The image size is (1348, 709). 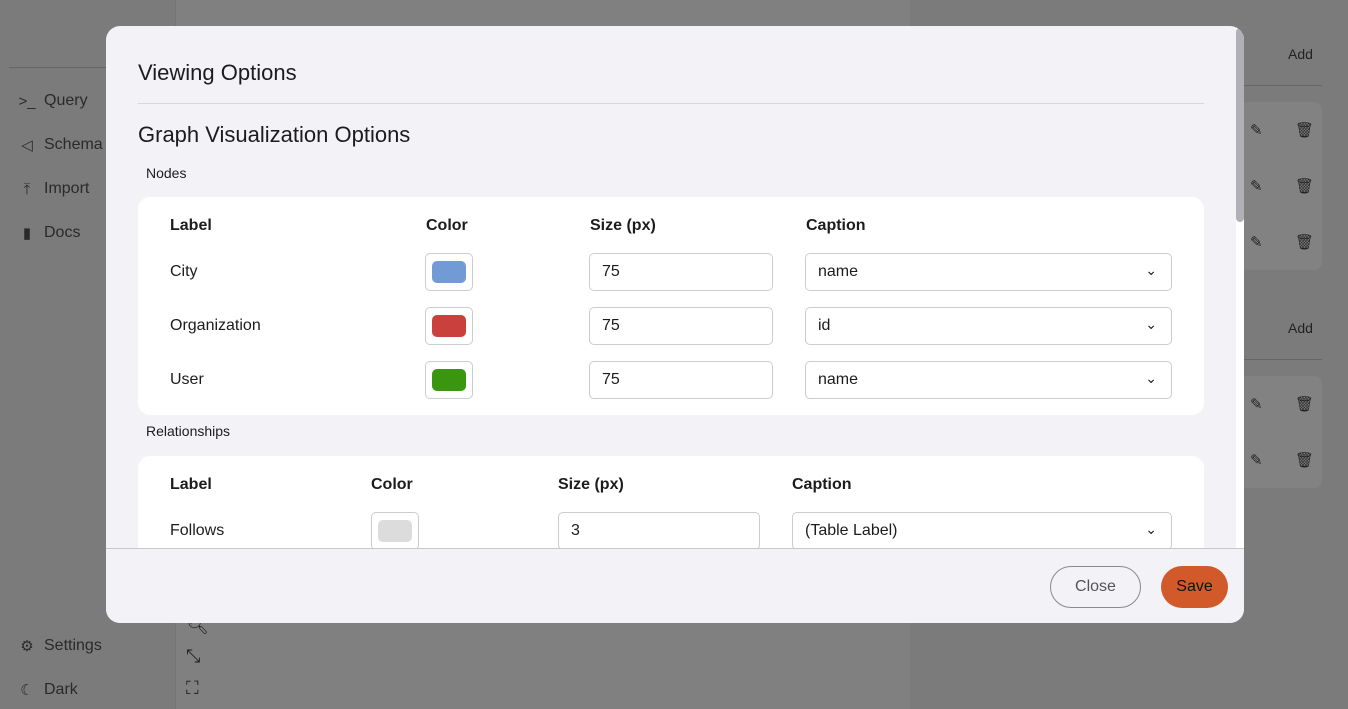 What do you see at coordinates (187, 379) in the screenshot?
I see `row-label: User` at bounding box center [187, 379].